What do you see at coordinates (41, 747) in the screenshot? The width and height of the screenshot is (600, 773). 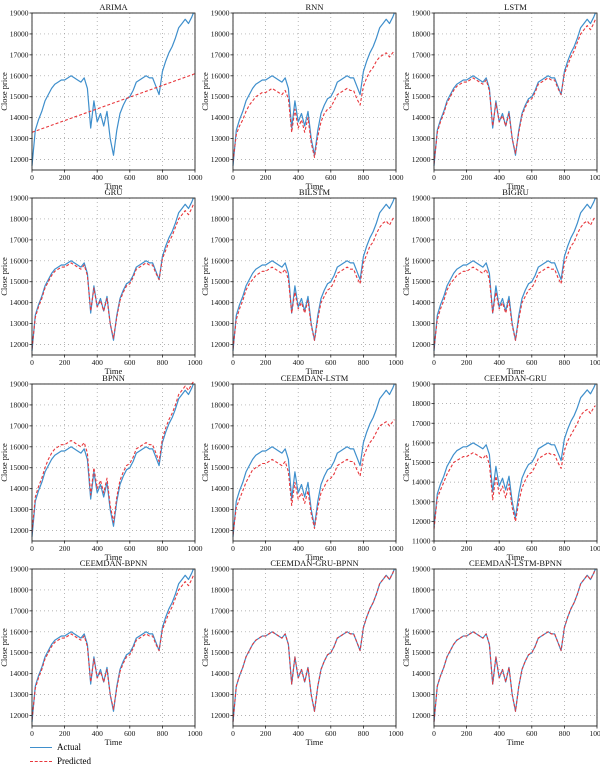 I see `legend-swatch-actual` at bounding box center [41, 747].